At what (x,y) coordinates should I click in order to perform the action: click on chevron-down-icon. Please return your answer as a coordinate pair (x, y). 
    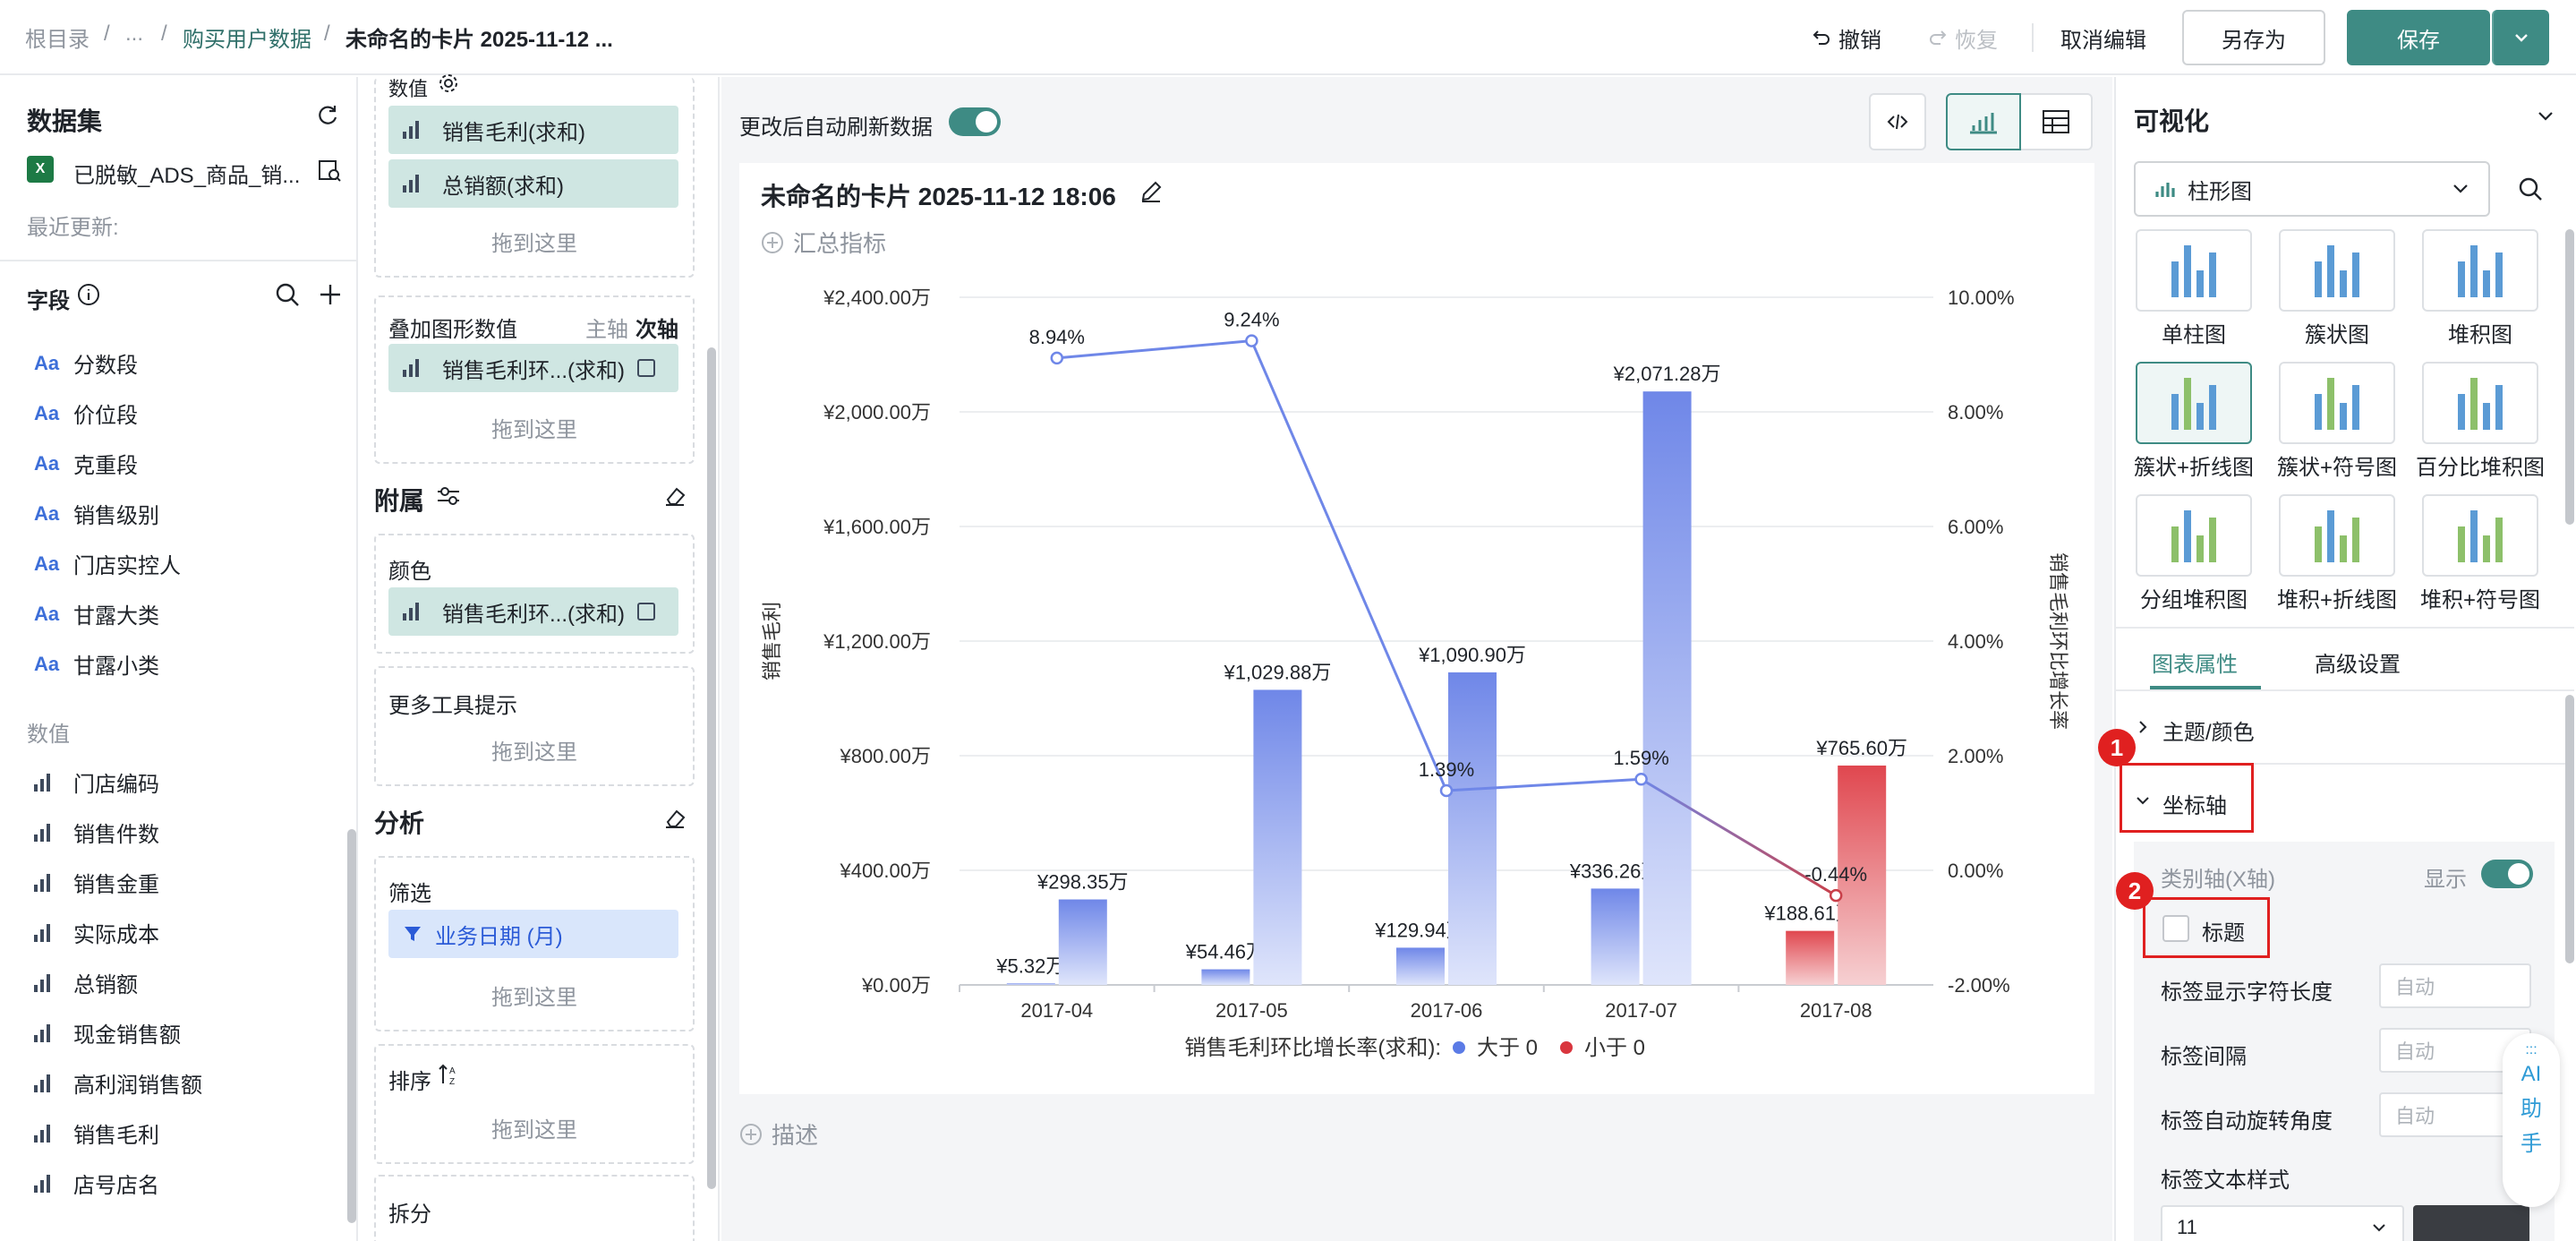
    Looking at the image, I should click on (2143, 800).